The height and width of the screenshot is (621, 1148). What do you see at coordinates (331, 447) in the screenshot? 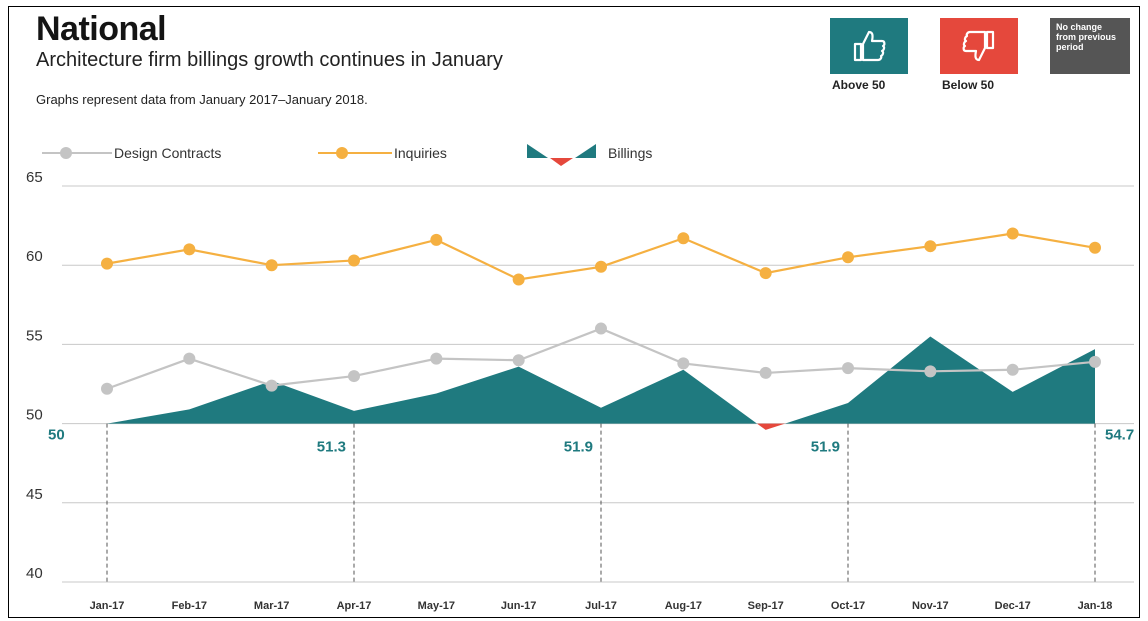
I see `billings-callout-label: 51.3` at bounding box center [331, 447].